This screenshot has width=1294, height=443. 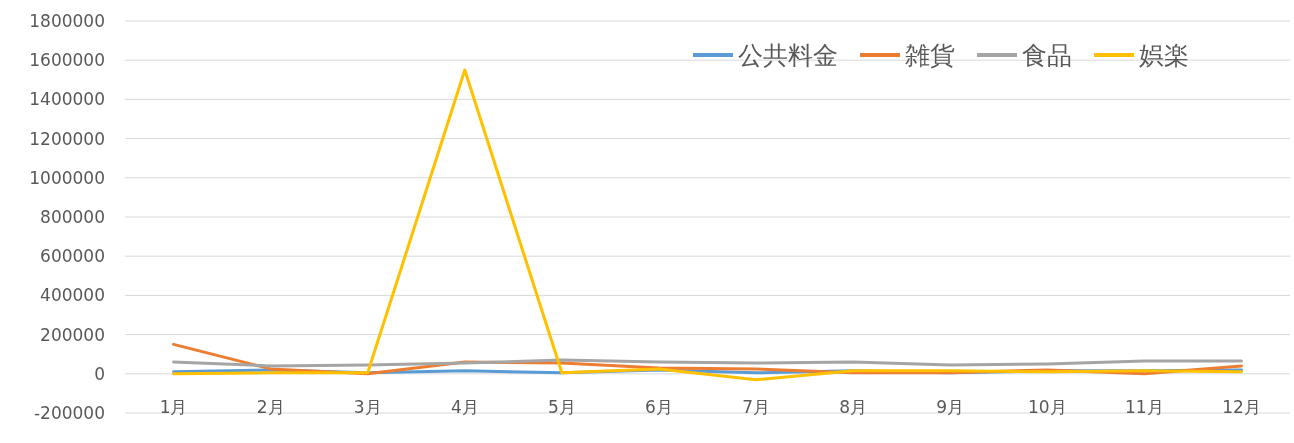 I want to click on legend-label: 雑貨, so click(x=930, y=55).